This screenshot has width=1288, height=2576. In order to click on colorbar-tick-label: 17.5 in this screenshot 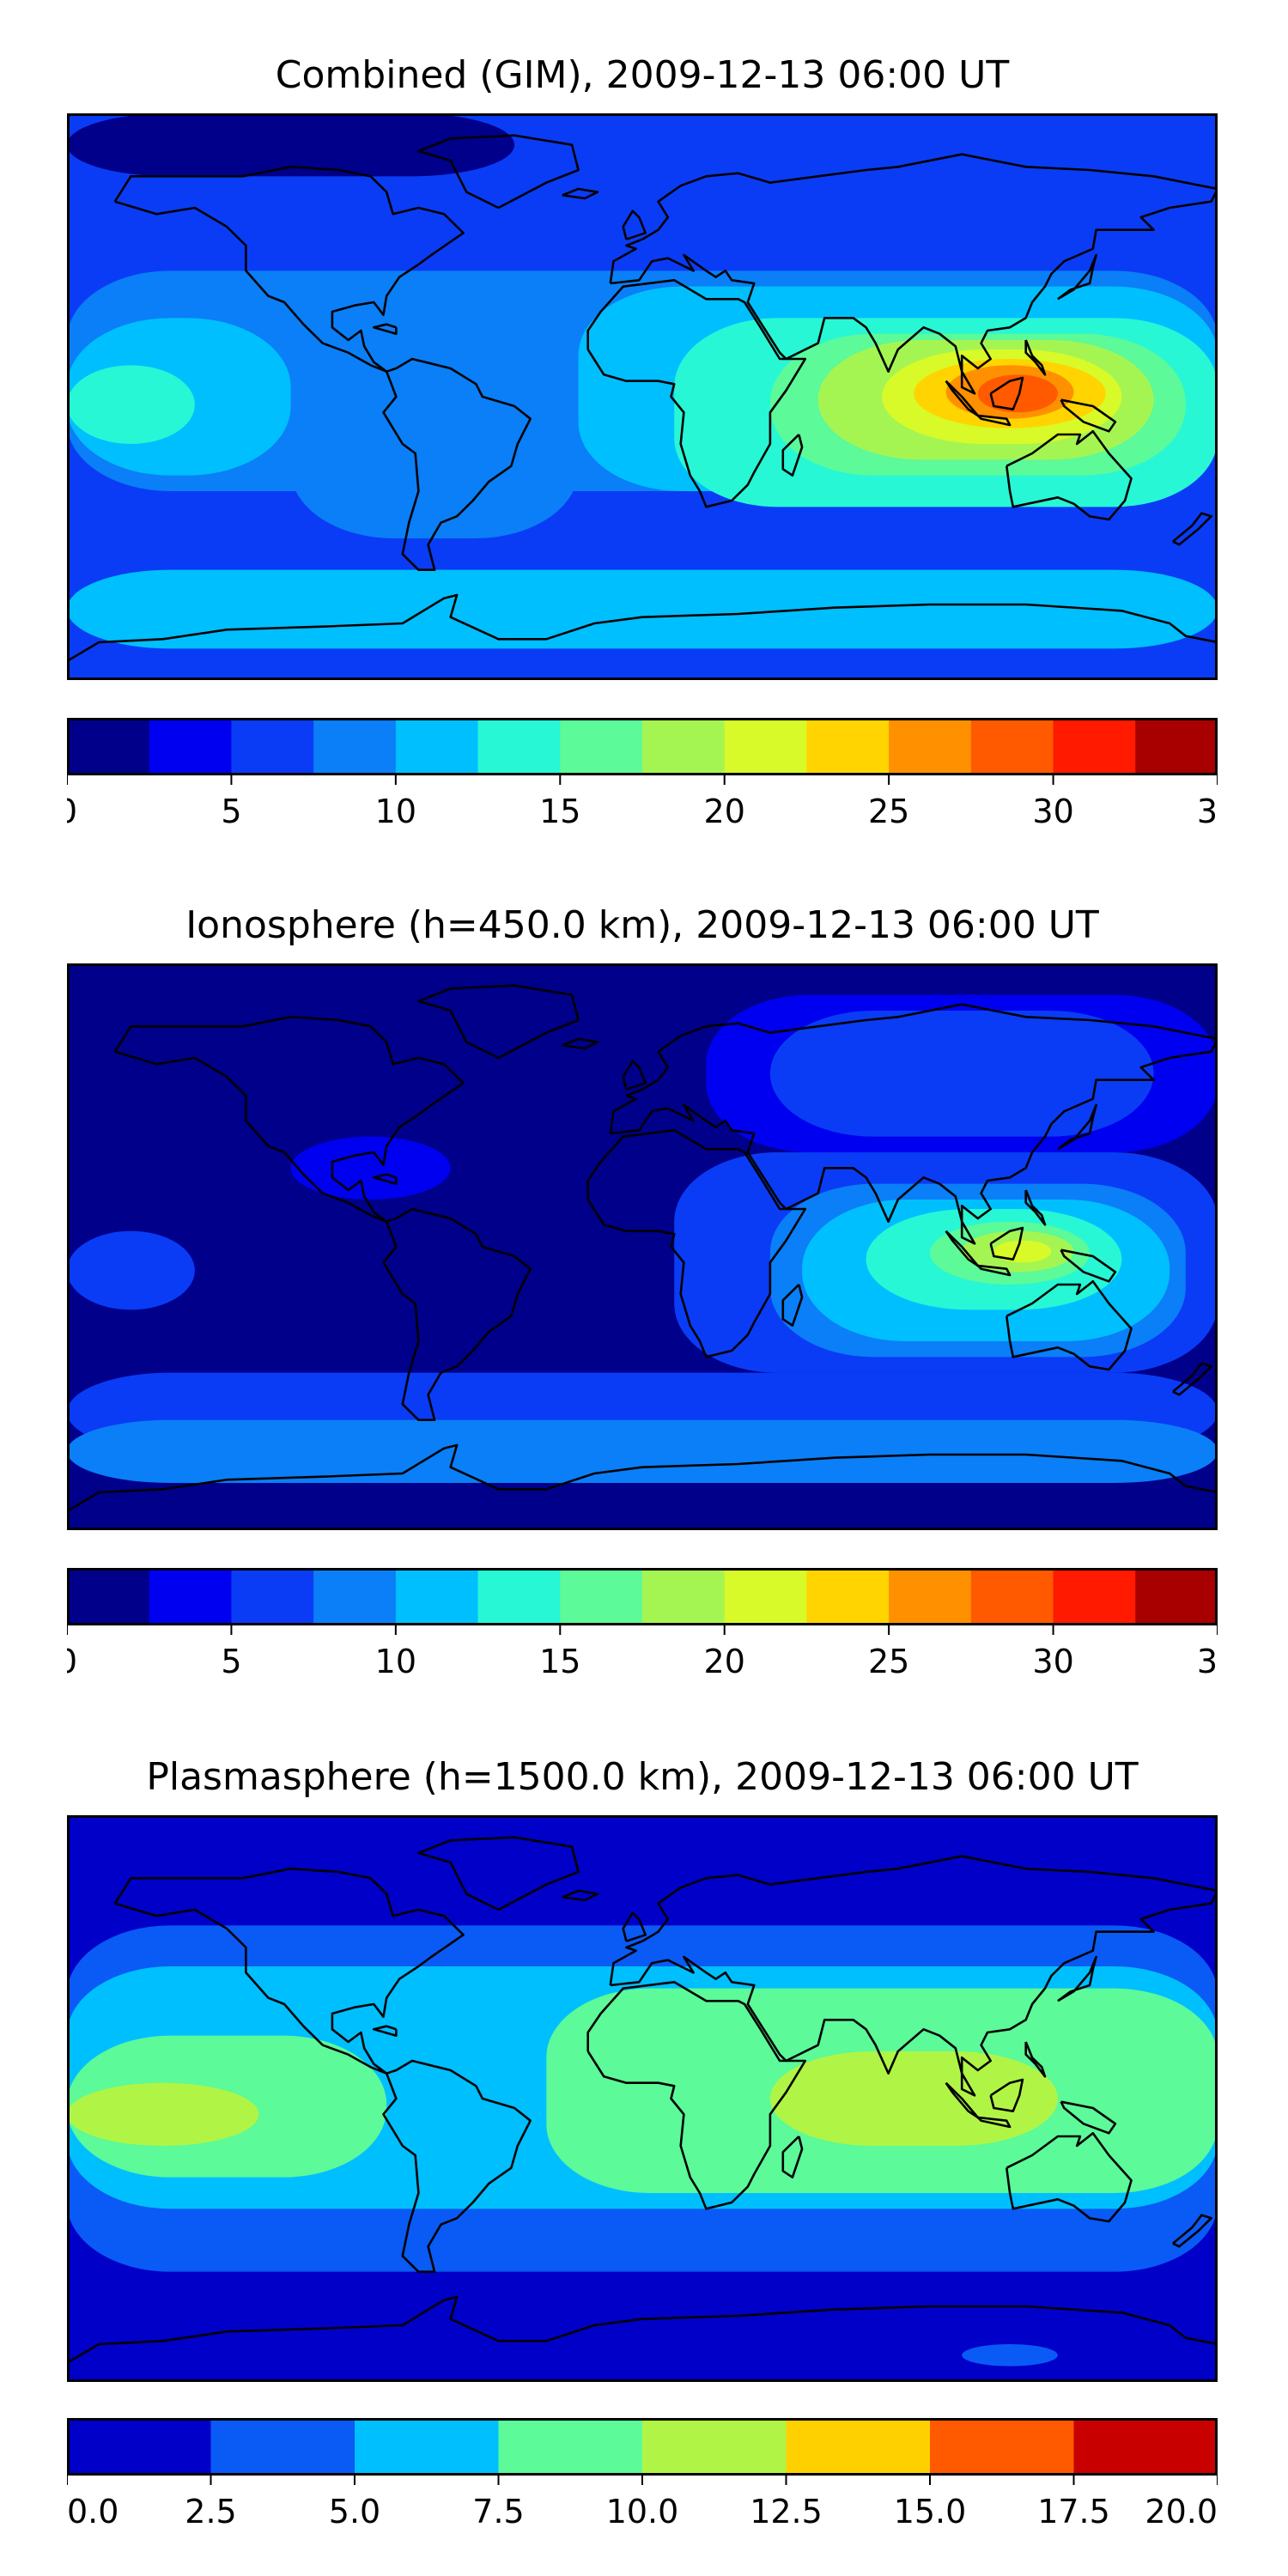, I will do `click(1074, 2511)`.